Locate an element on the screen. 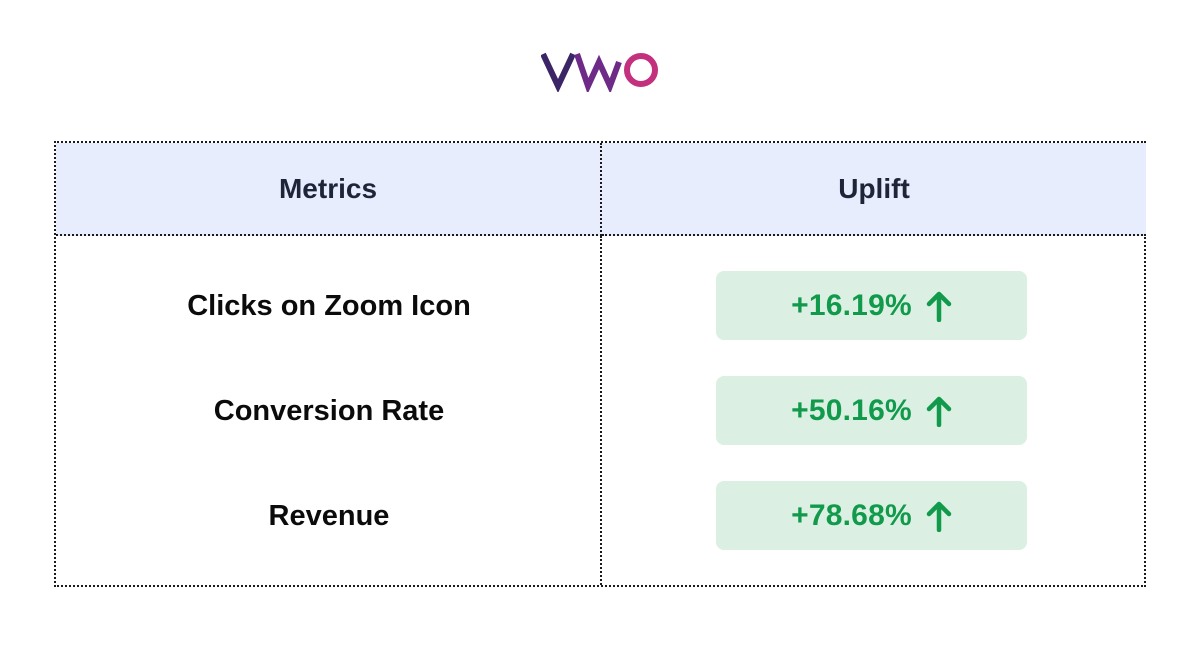 The width and height of the screenshot is (1200, 658). uplift-value: +16.19% is located at coordinates (851, 305).